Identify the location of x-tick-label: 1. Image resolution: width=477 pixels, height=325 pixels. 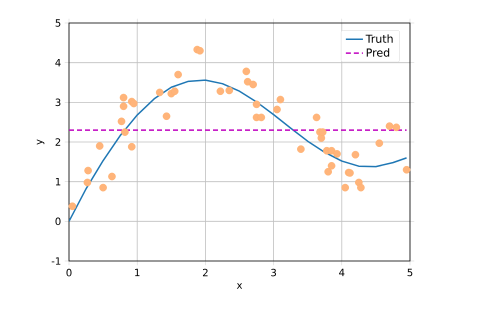
(137, 272).